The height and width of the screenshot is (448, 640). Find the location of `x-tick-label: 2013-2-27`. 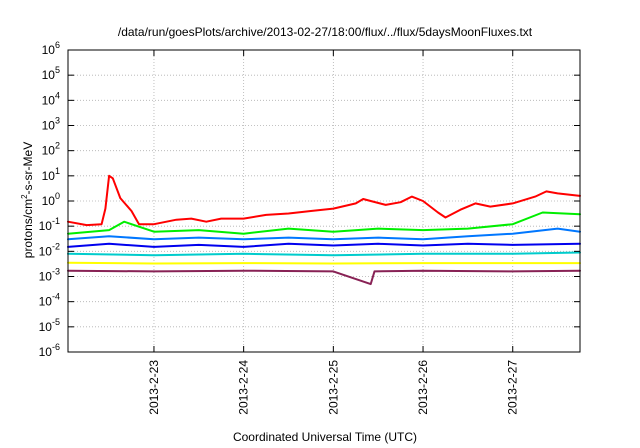

x-tick-label: 2013-2-27 is located at coordinates (513, 387).